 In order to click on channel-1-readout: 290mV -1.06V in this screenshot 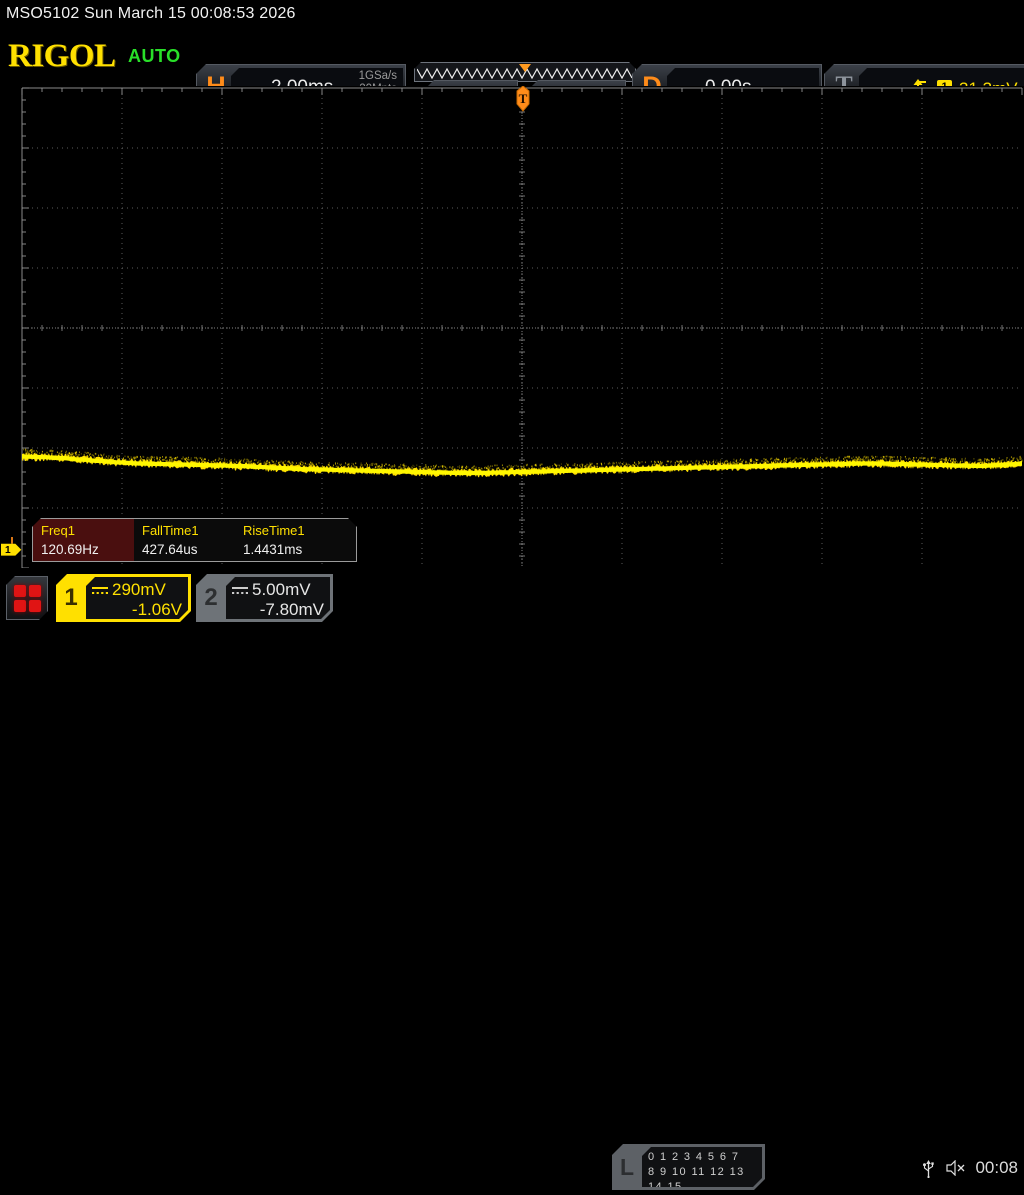, I will do `click(137, 598)`.